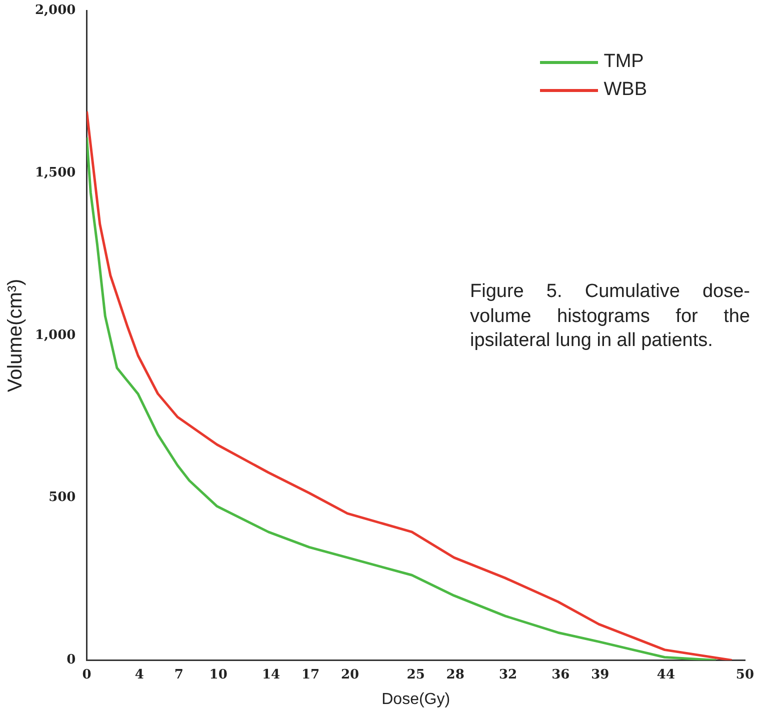  I want to click on x-tick-label: 32, so click(508, 674).